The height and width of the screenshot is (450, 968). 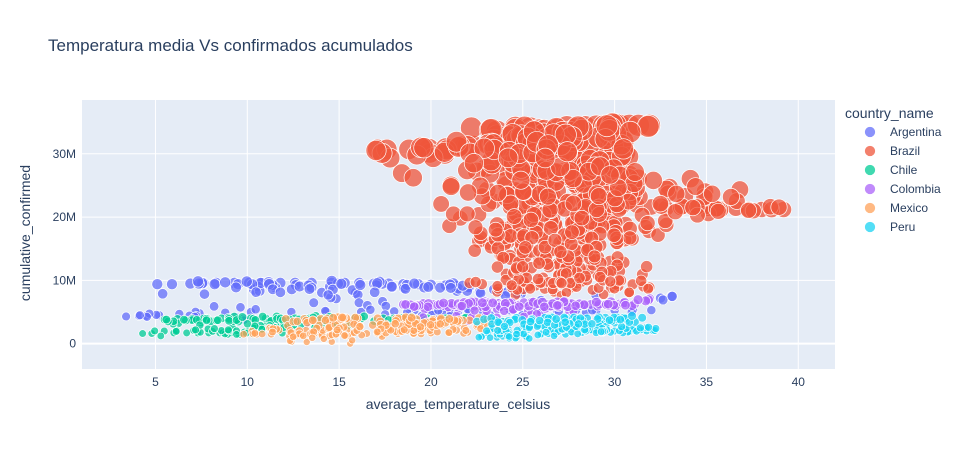 What do you see at coordinates (903, 132) in the screenshot?
I see `legend-item-argentina: Argentina` at bounding box center [903, 132].